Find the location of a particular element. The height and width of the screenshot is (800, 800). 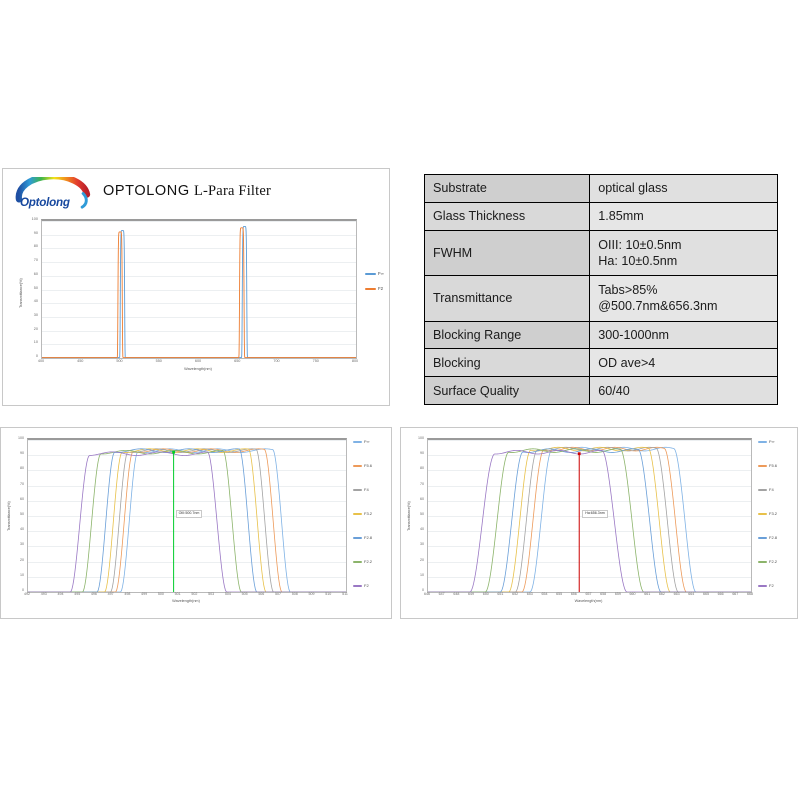

legend-label: F∞ is located at coordinates (772, 441).